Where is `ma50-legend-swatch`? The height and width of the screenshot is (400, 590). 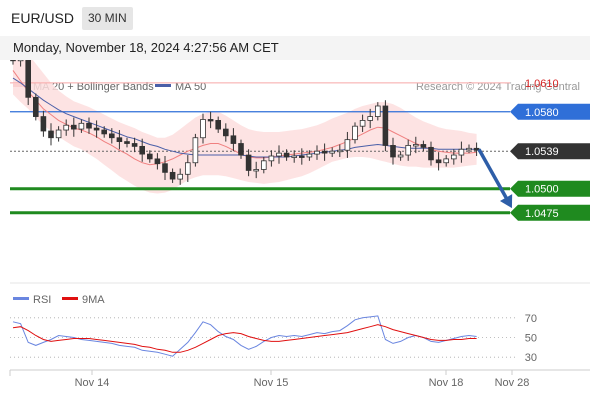
ma50-legend-swatch is located at coordinates (163, 85).